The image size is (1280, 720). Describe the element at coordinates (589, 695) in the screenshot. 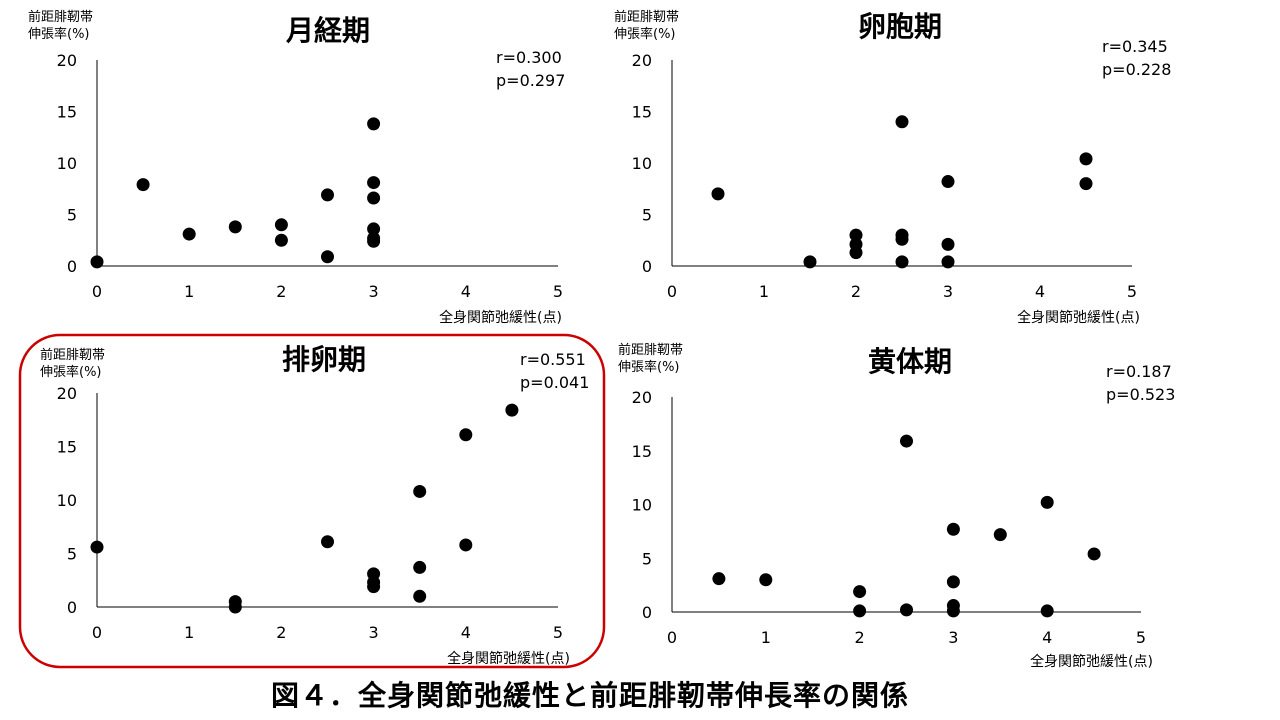

I see `figure-caption: 図４．全身関節弛緩性と前距腓靭帯伸長率の関係` at that location.